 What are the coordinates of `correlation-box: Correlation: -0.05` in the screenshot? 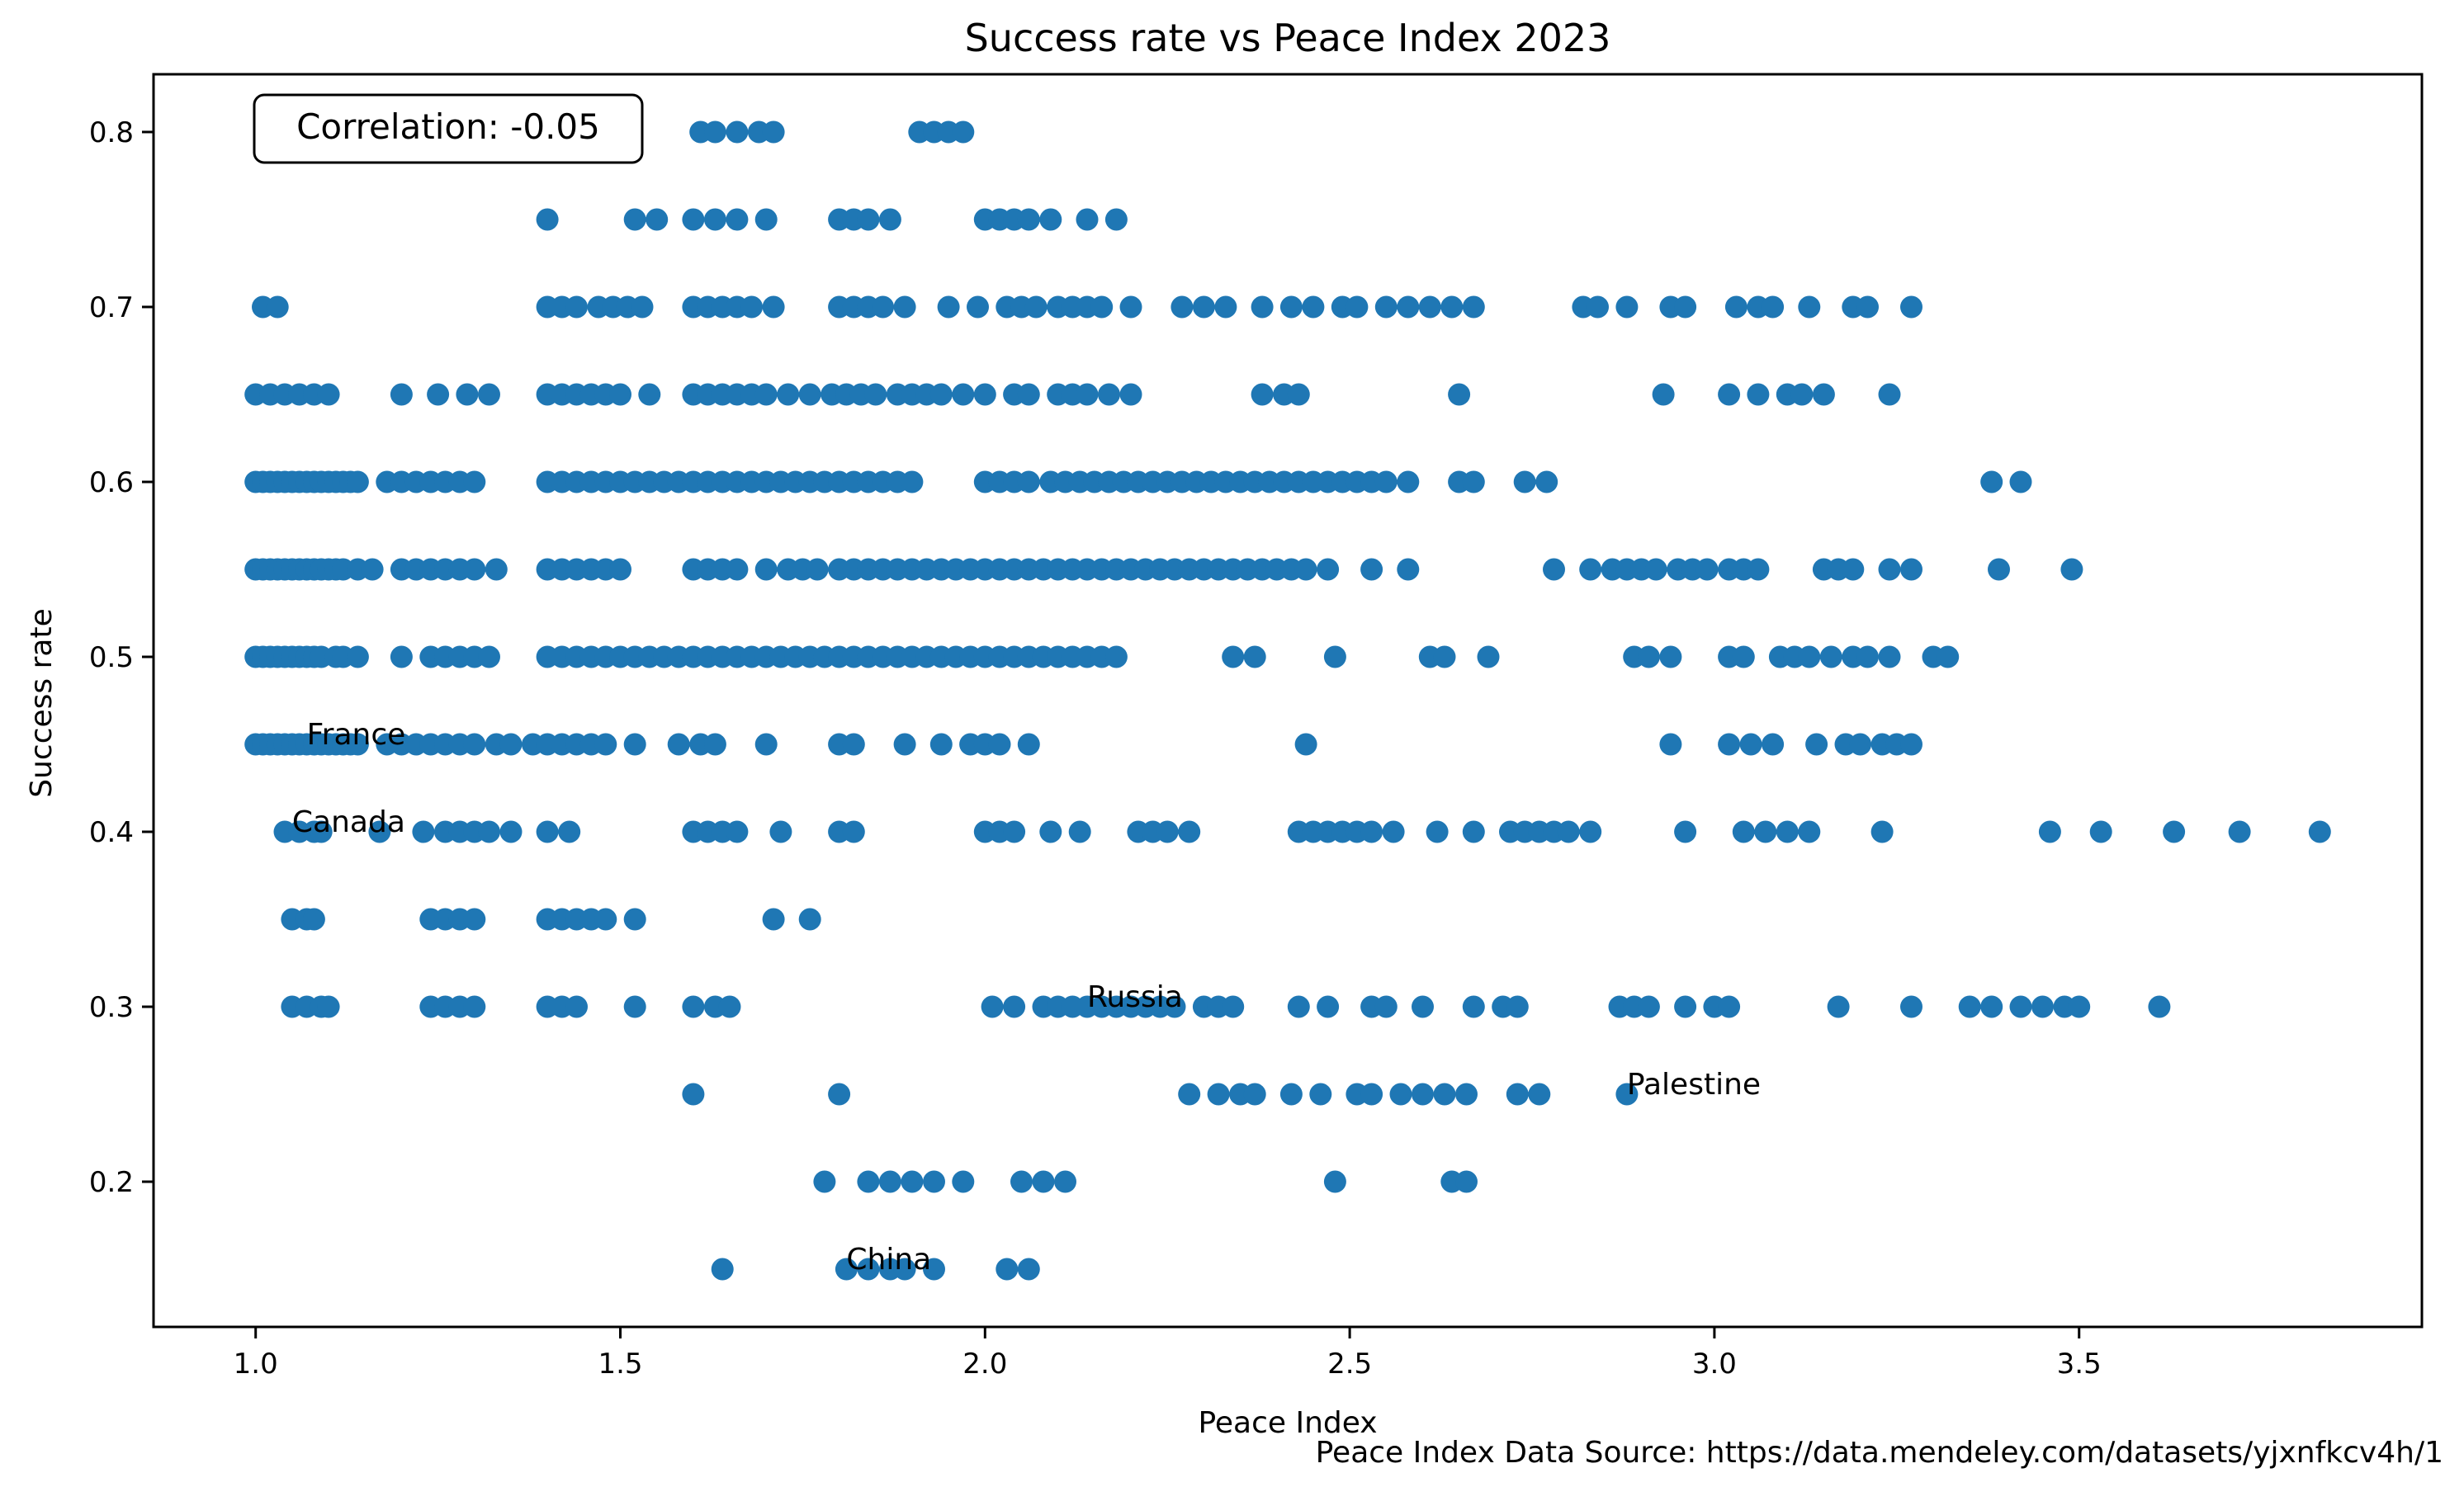 It's located at (449, 128).